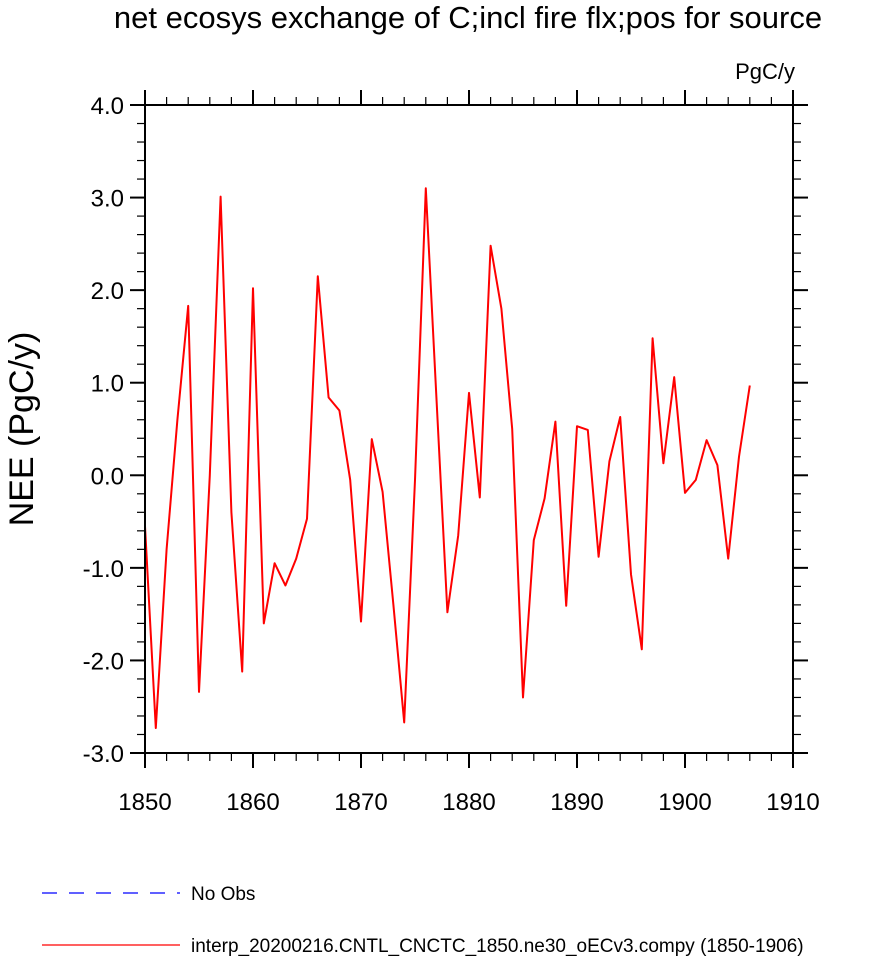 The image size is (891, 958). I want to click on y-tick-label: -1.0, so click(103, 569).